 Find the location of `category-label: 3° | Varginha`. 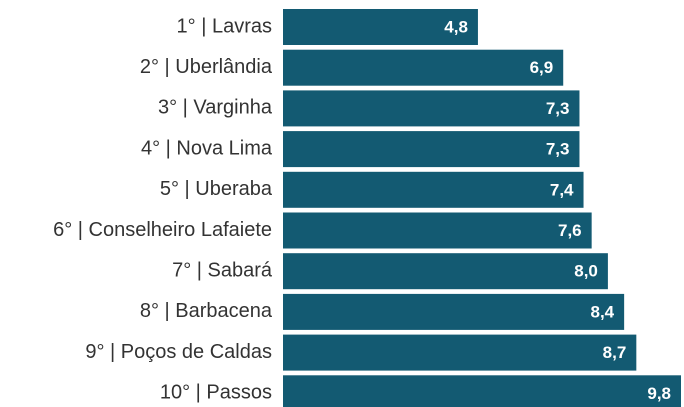

category-label: 3° | Varginha is located at coordinates (215, 108).